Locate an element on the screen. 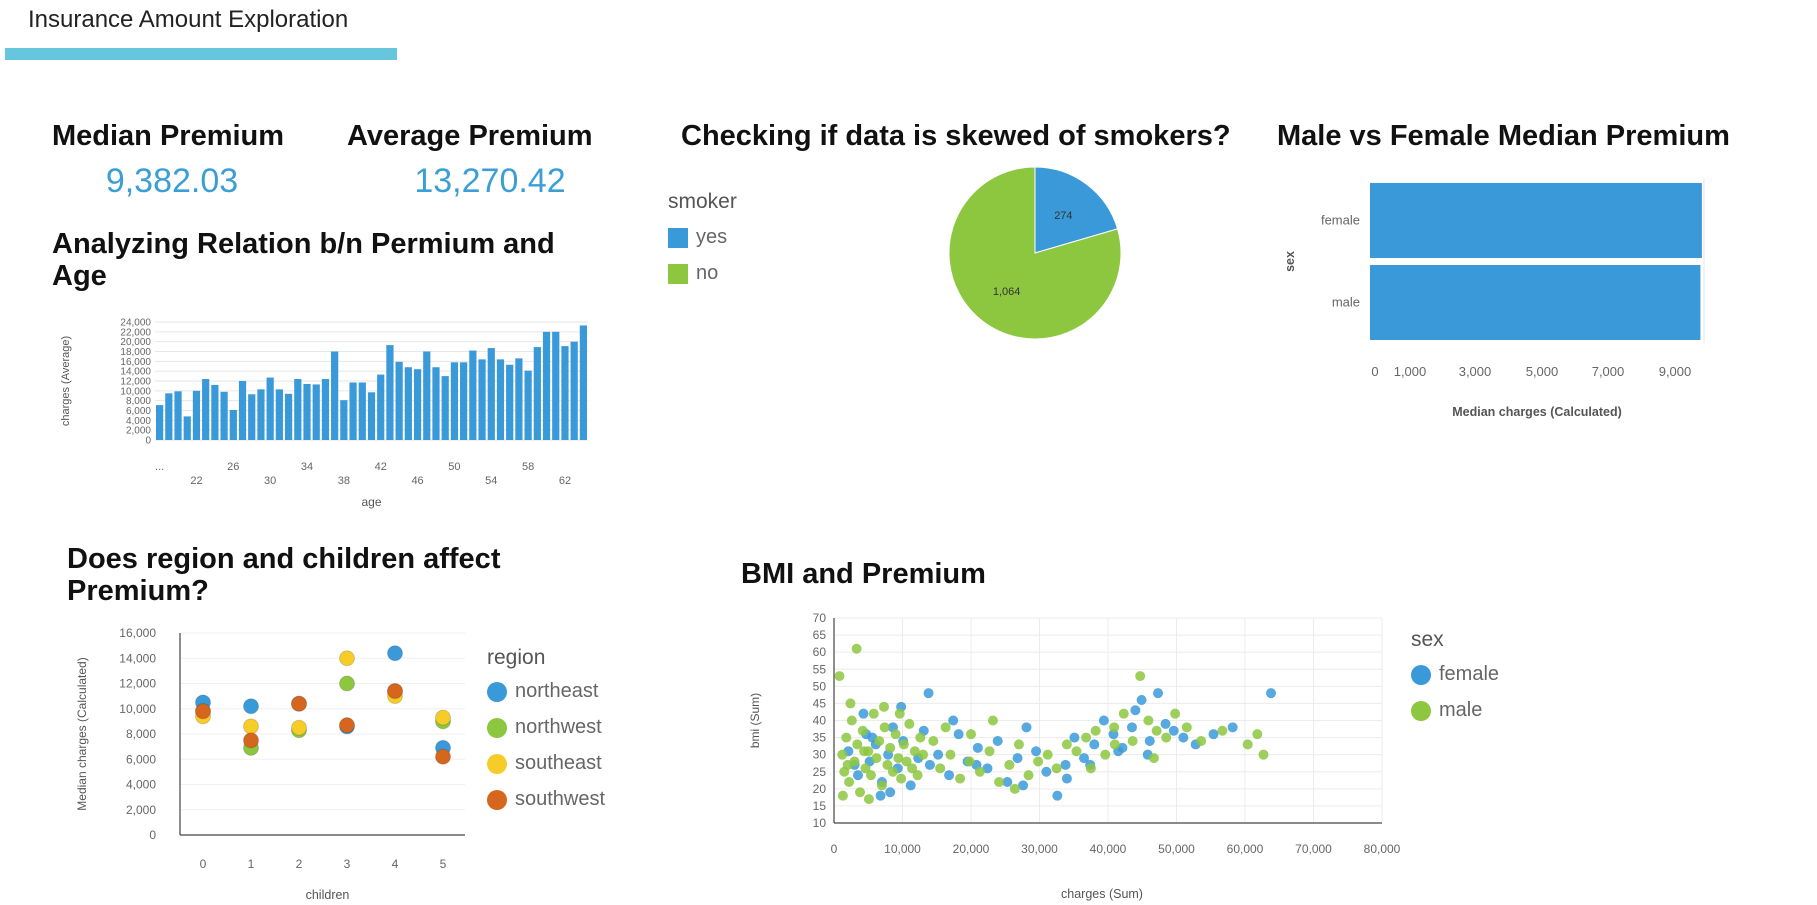 This screenshot has width=1817, height=905. age-x-tick-label: 26 is located at coordinates (233, 467).